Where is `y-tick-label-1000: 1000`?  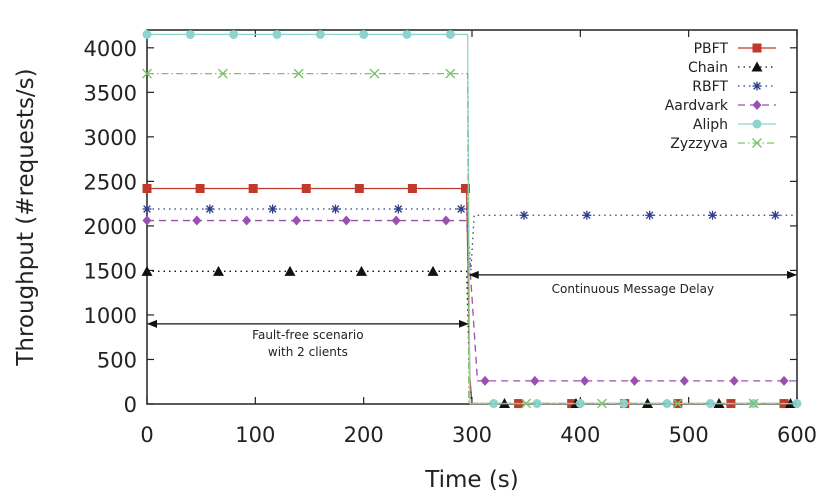 y-tick-label-1000: 1000 is located at coordinates (110, 316).